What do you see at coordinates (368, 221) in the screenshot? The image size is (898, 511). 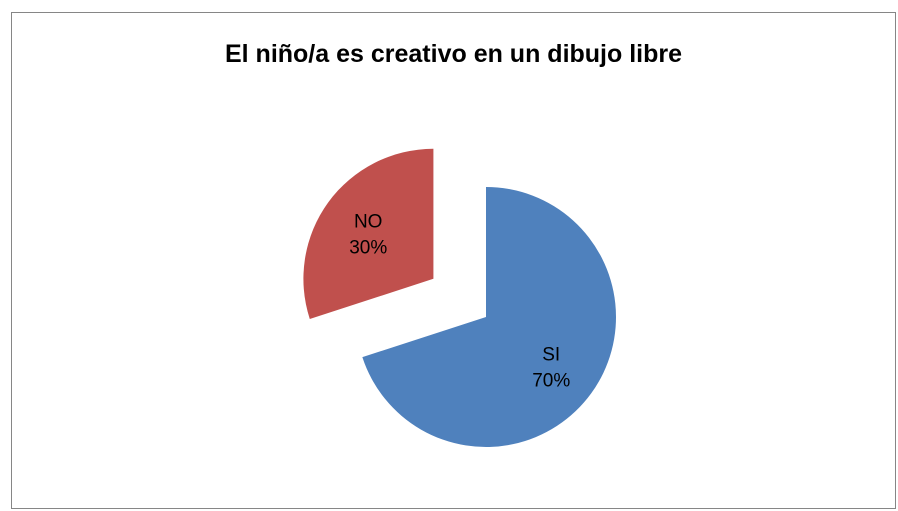 I see `slice-label-no-name: NO` at bounding box center [368, 221].